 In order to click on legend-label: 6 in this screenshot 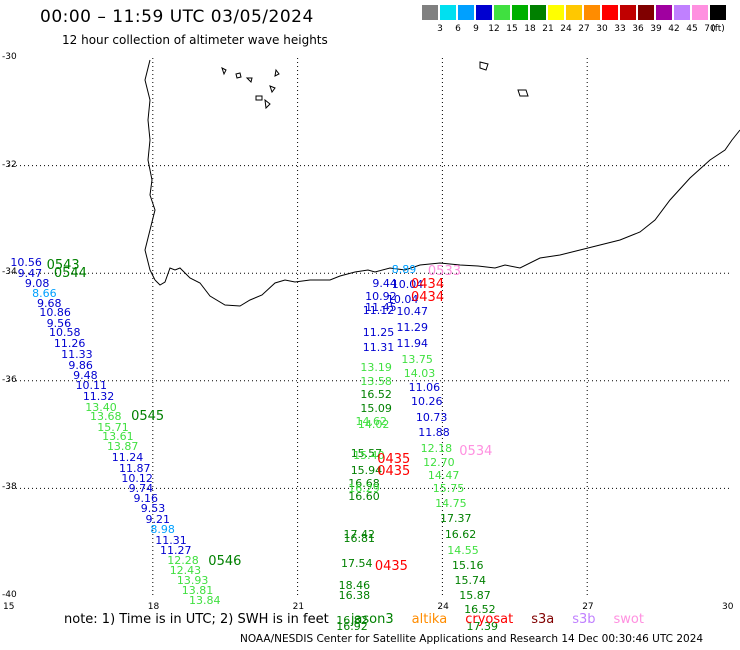, I will do `click(458, 29)`.